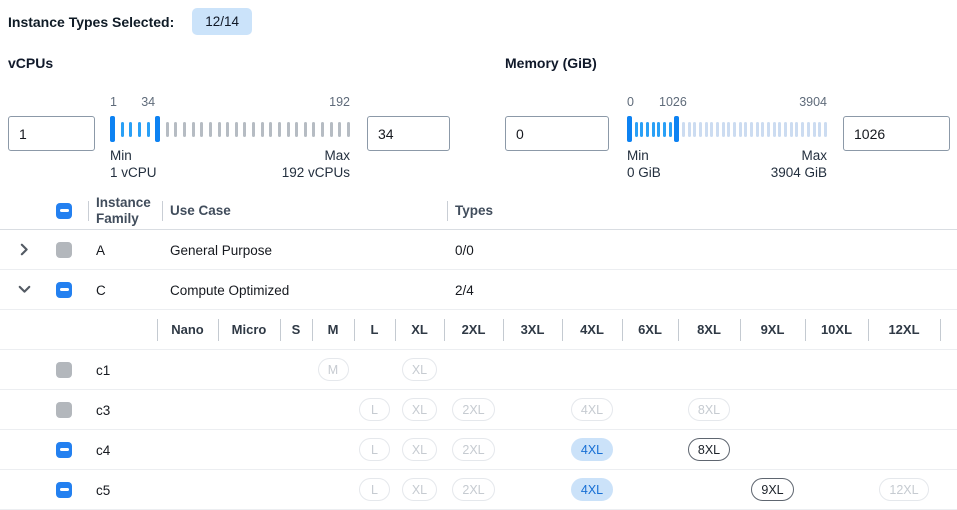 Image resolution: width=957 pixels, height=510 pixels. I want to click on chevron-down-icon, so click(24, 290).